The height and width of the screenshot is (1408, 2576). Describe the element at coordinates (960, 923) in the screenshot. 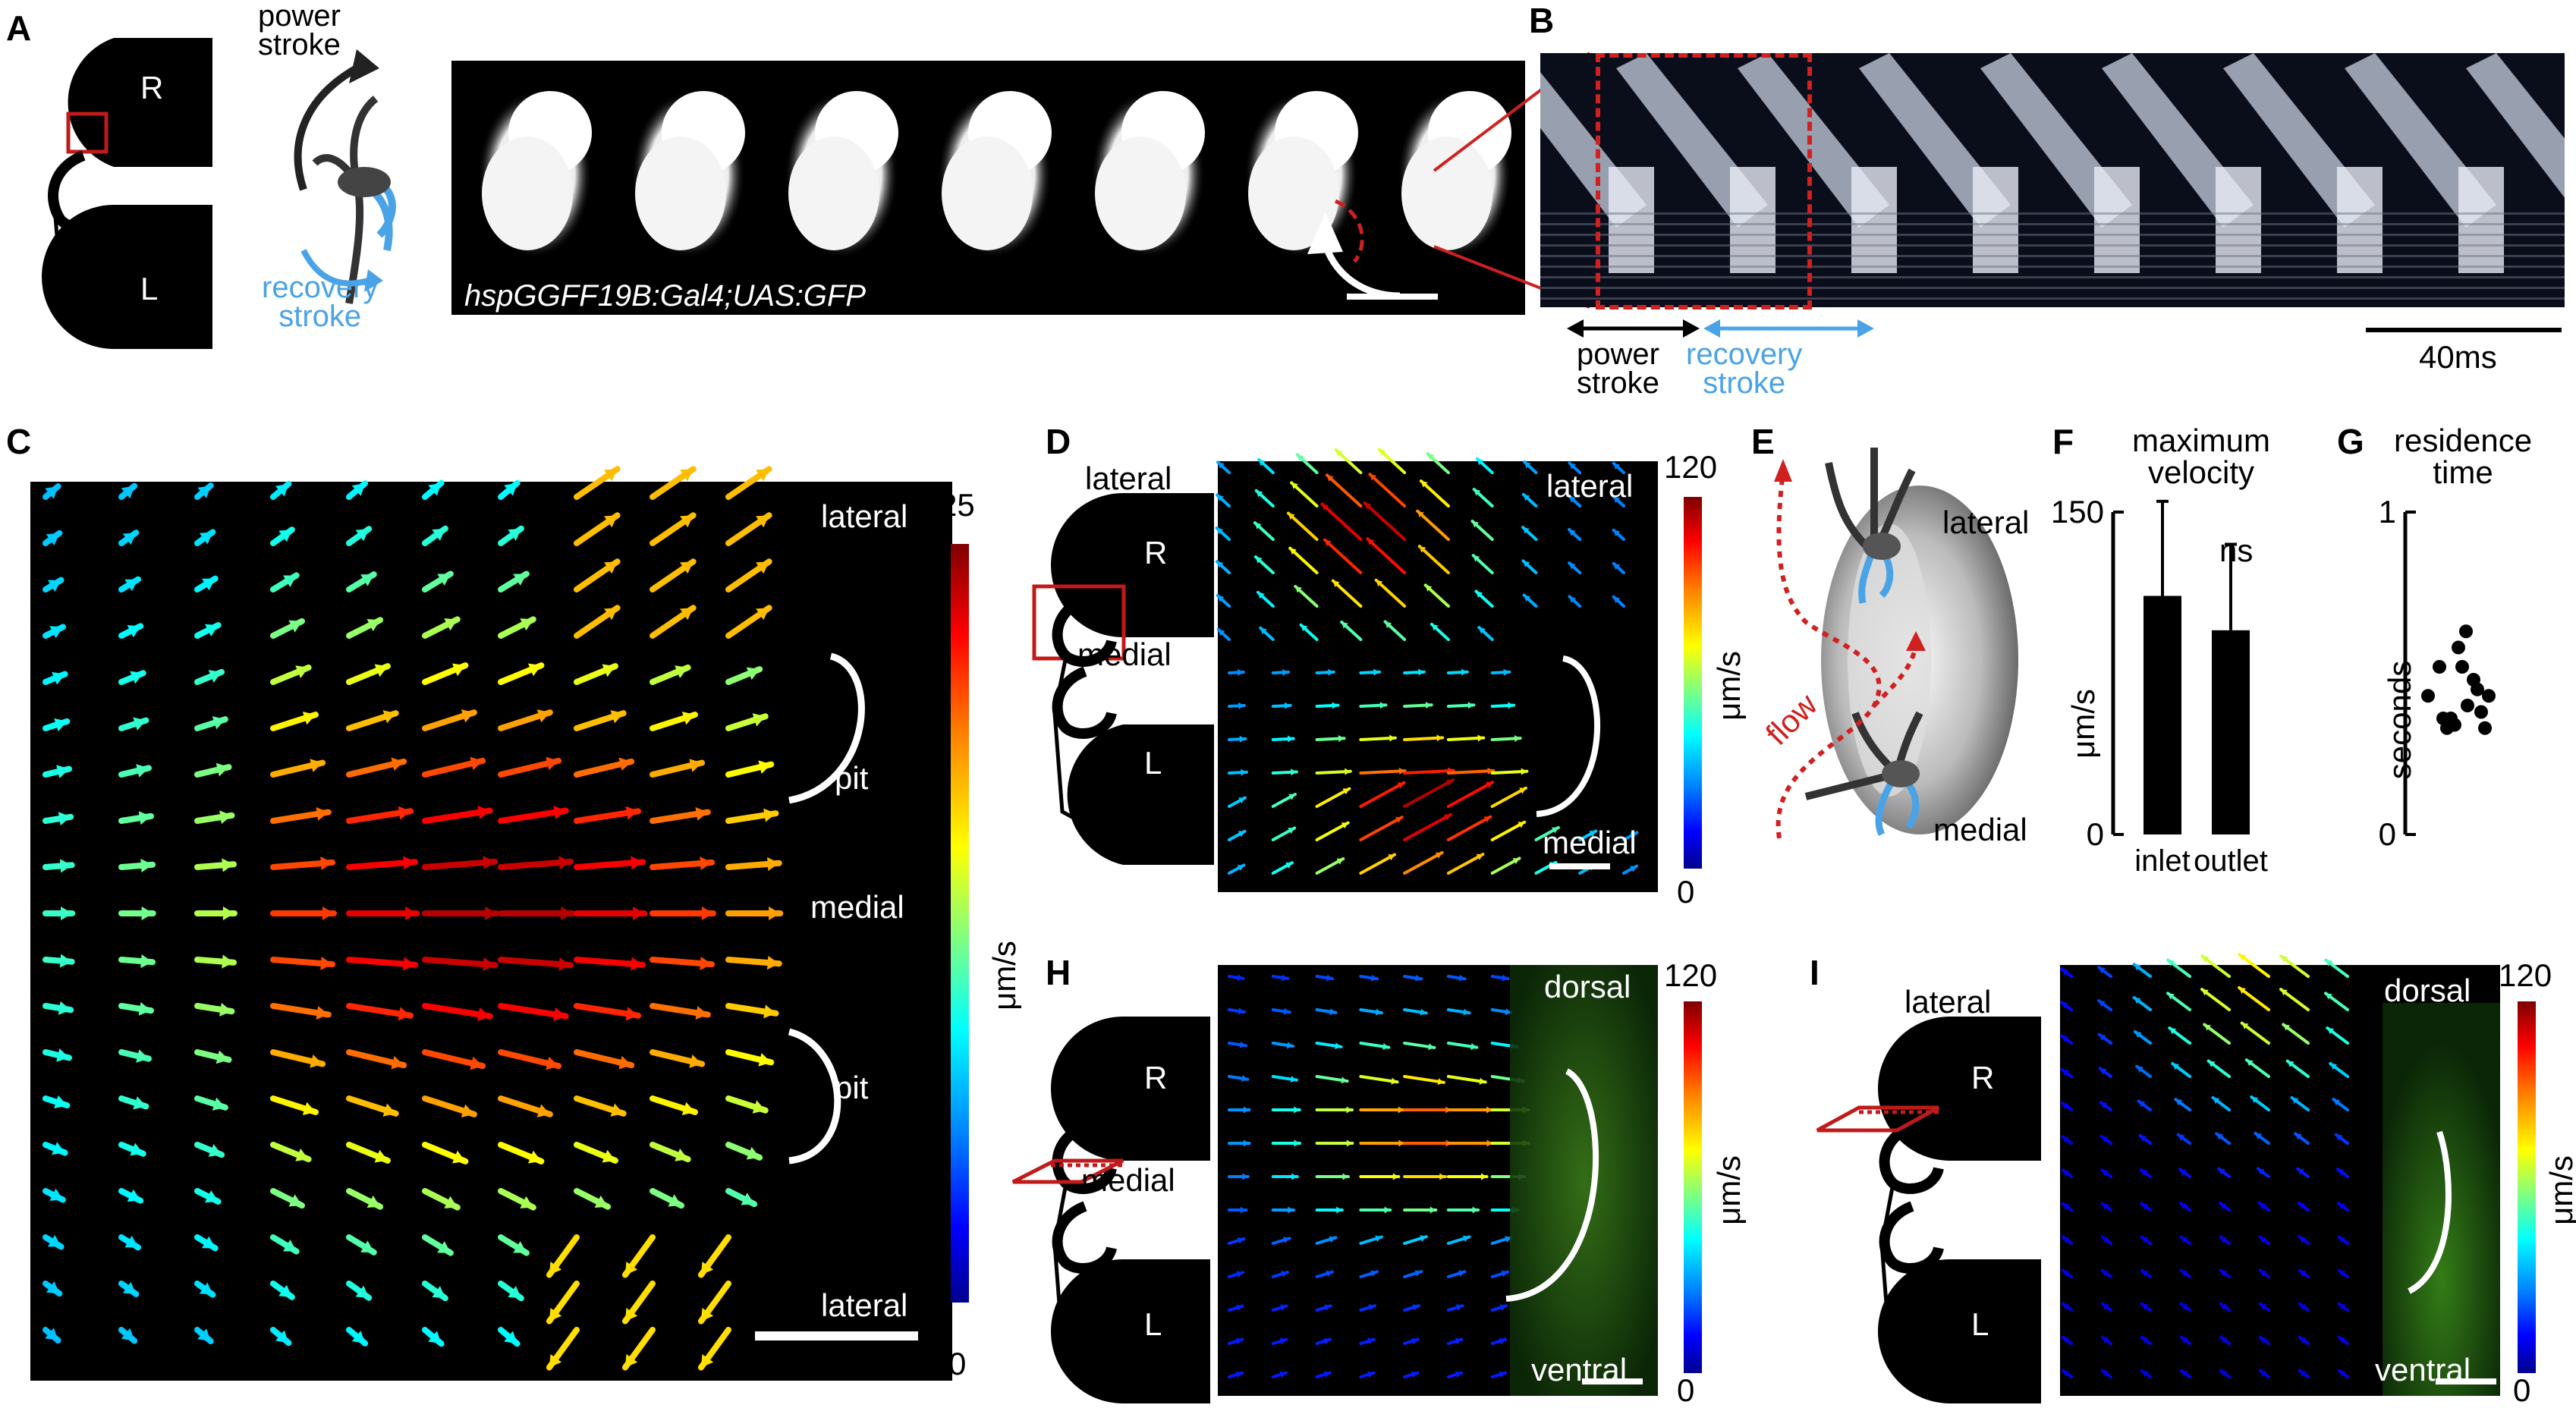

I see `colorbar-c` at that location.